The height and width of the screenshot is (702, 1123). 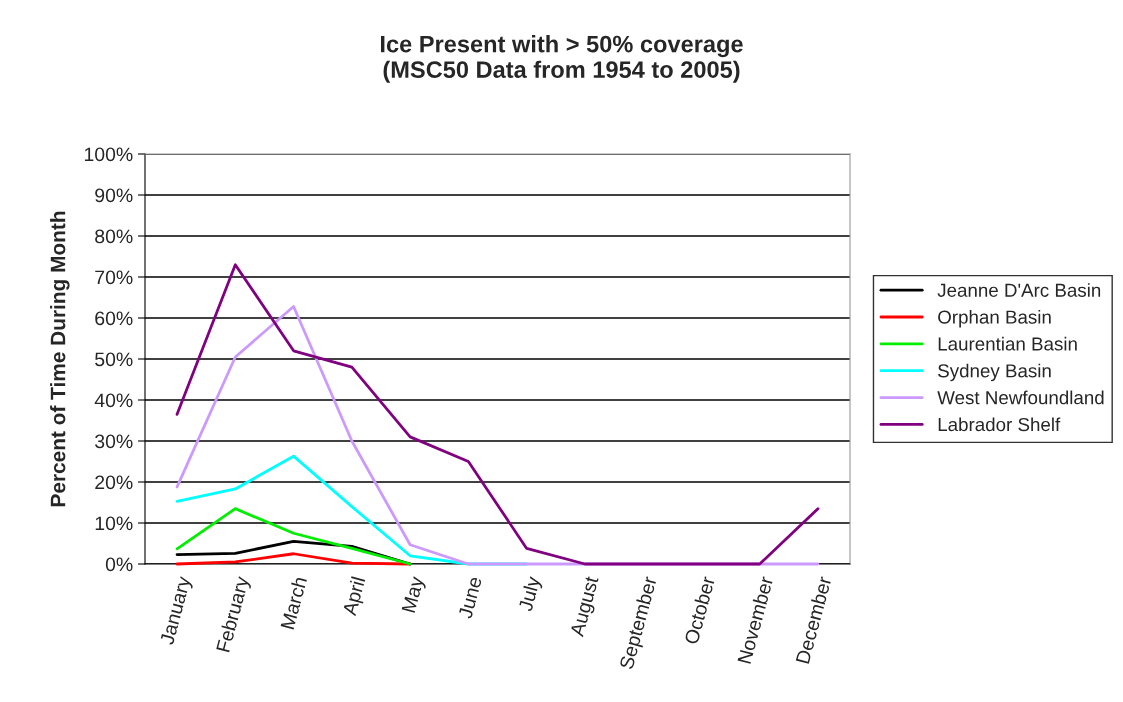 What do you see at coordinates (294, 603) in the screenshot?
I see `x-tick-label: March` at bounding box center [294, 603].